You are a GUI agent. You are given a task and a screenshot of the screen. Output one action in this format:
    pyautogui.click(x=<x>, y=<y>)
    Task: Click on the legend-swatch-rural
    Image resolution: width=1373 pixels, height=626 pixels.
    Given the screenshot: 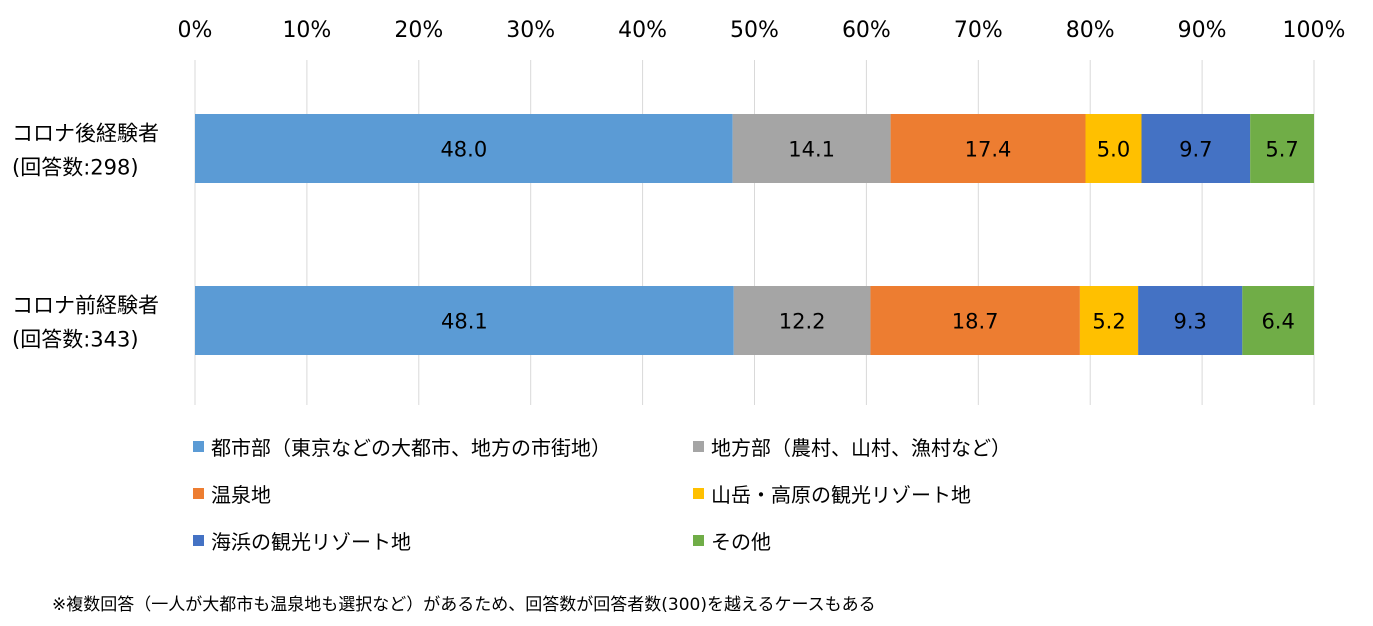 What is the action you would take?
    pyautogui.click(x=698, y=446)
    